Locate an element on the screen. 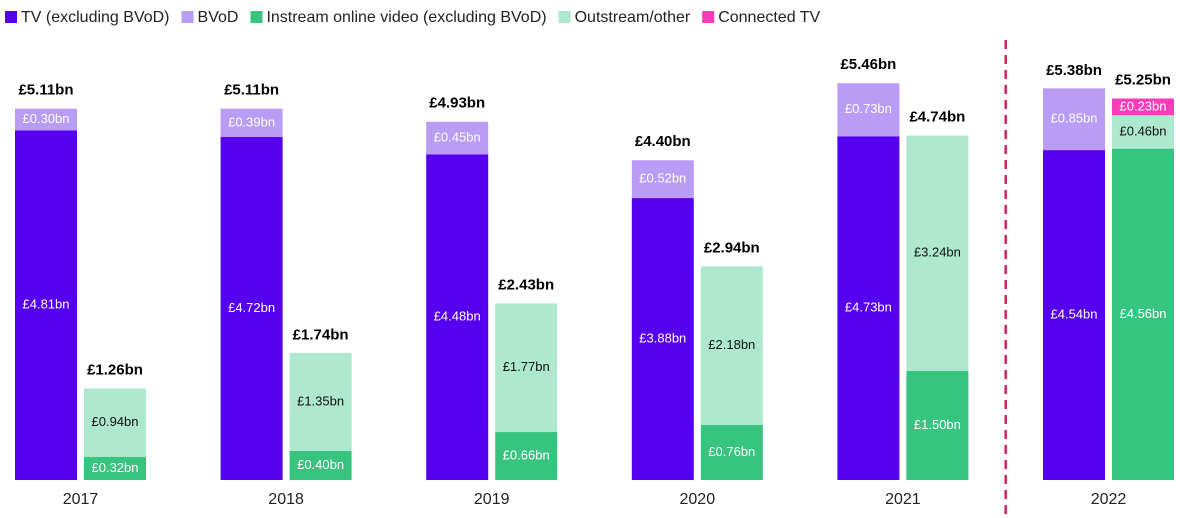 This screenshot has height=518, width=1180. segment-label: £4.81bn is located at coordinates (46, 304).